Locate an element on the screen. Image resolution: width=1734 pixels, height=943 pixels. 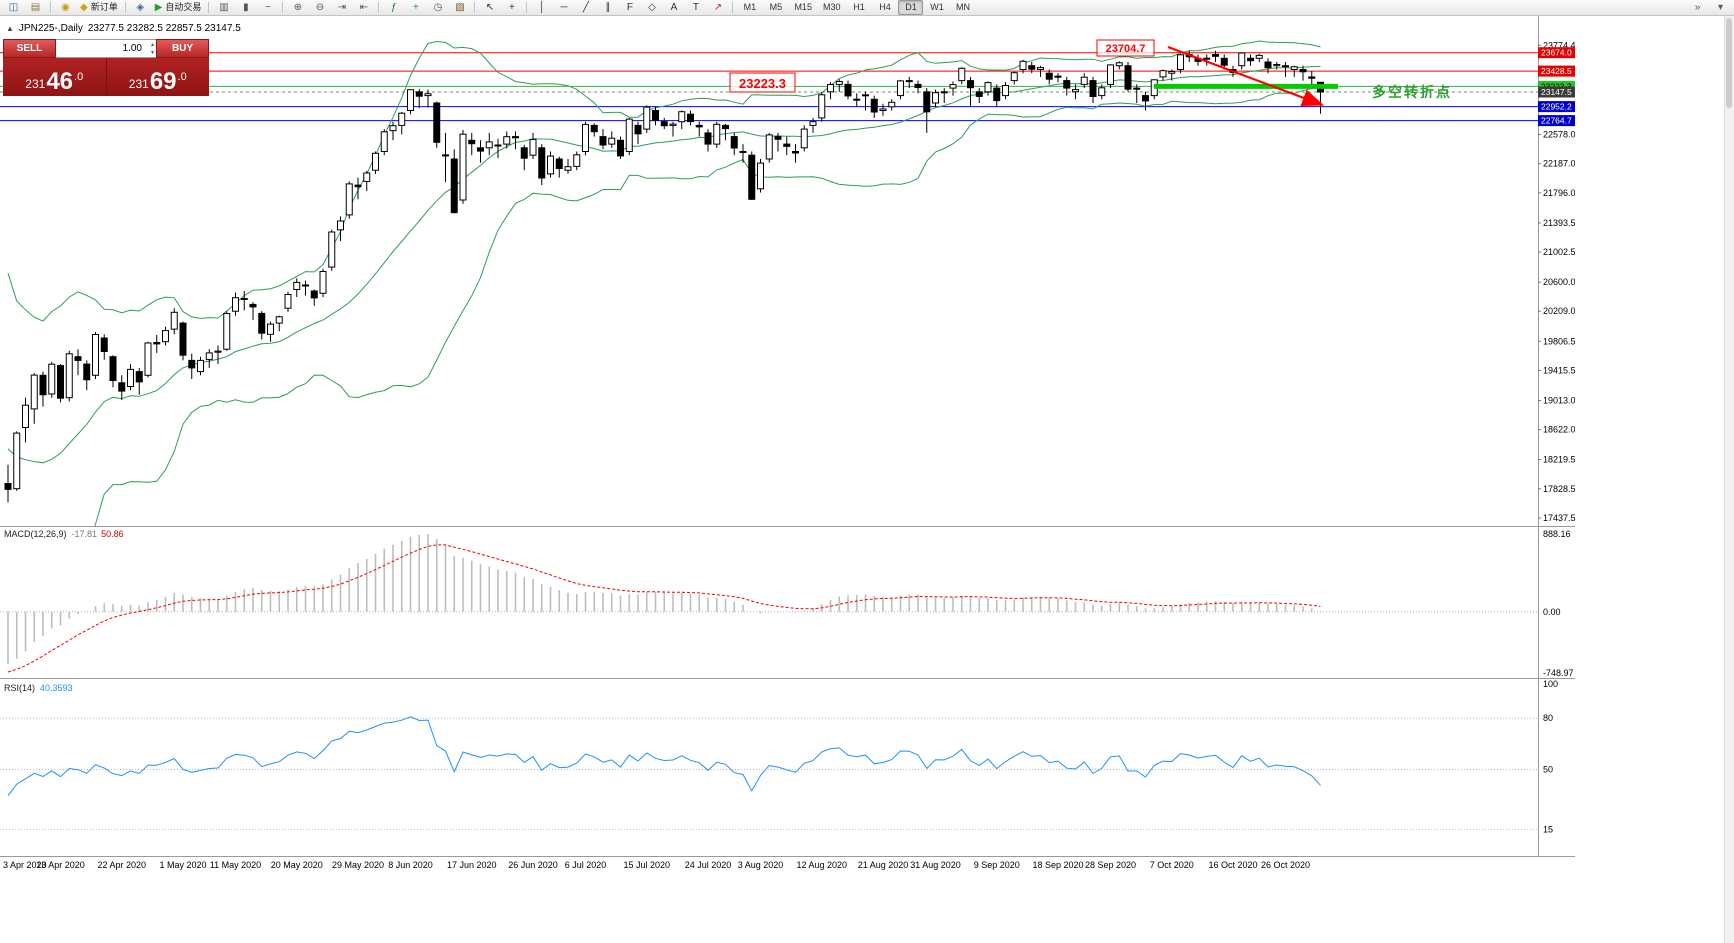
sell-button: SELL is located at coordinates (29, 48).